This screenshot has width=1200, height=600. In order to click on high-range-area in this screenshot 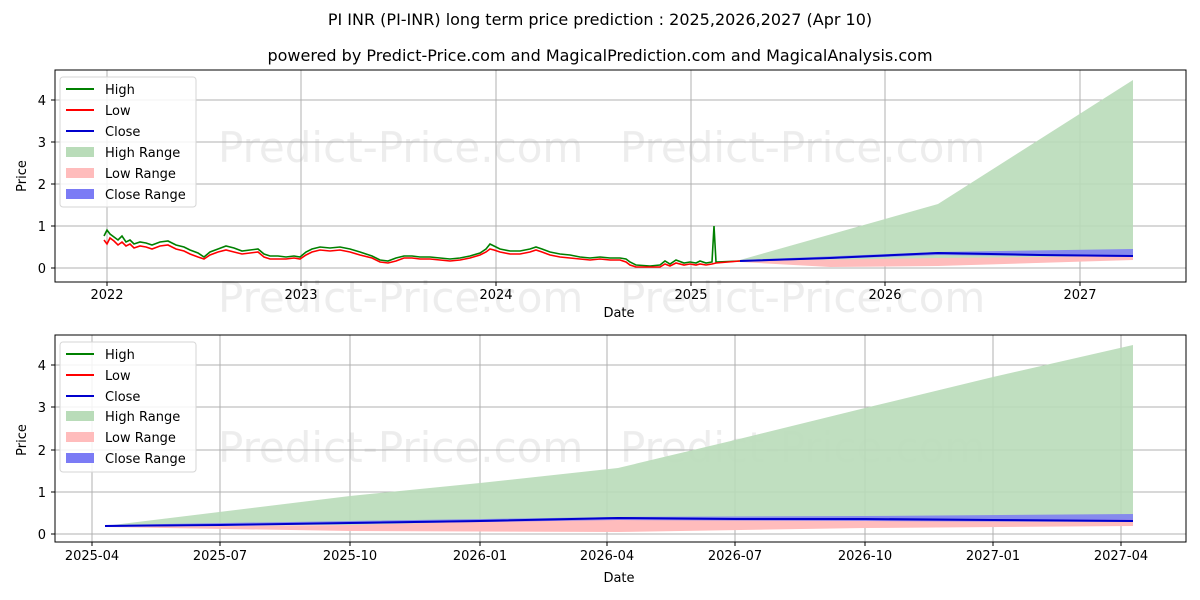, I will do `click(936, 170)`.